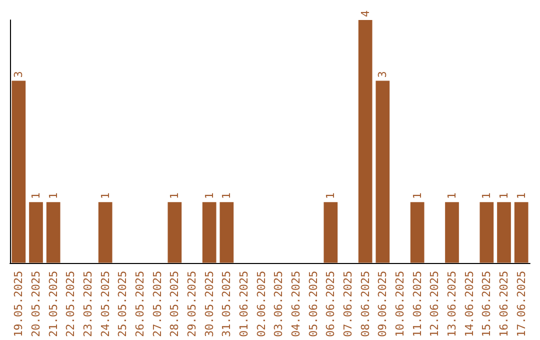 The width and height of the screenshot is (540, 340). What do you see at coordinates (209, 304) in the screenshot?
I see `x-tick-label: 30.05.2025` at bounding box center [209, 304].